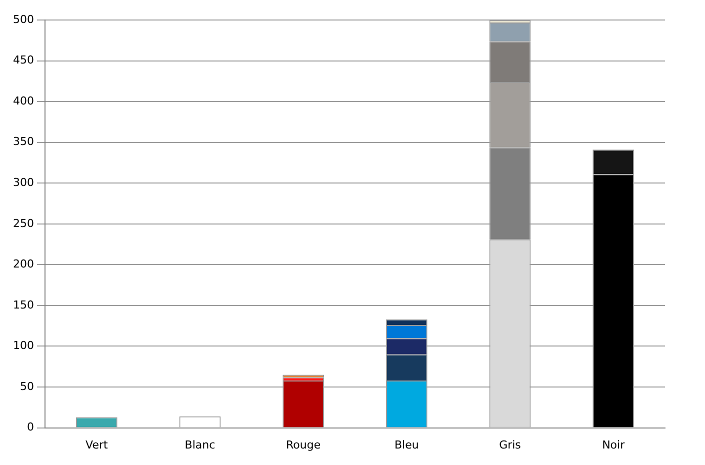 The width and height of the screenshot is (705, 465). I want to click on y-tick-label: 450, so click(23, 60).